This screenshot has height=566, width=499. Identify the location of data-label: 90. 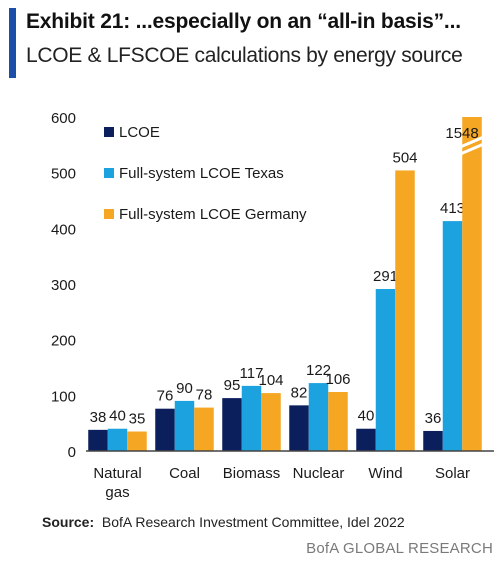
(184, 388).